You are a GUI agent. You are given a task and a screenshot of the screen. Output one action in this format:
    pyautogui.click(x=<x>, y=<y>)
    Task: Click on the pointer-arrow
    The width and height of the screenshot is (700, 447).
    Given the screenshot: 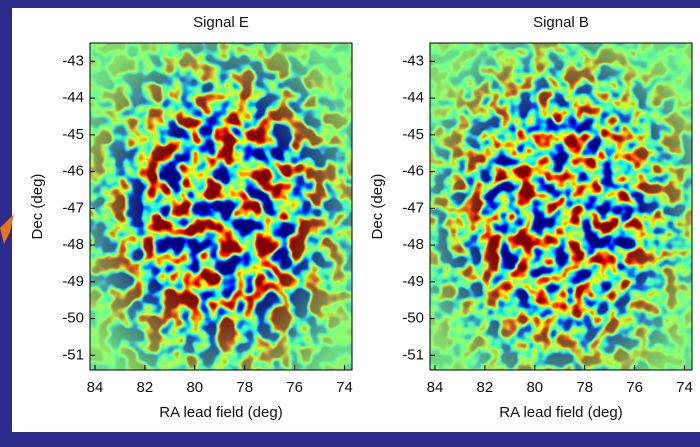 What is the action you would take?
    pyautogui.click(x=7, y=229)
    